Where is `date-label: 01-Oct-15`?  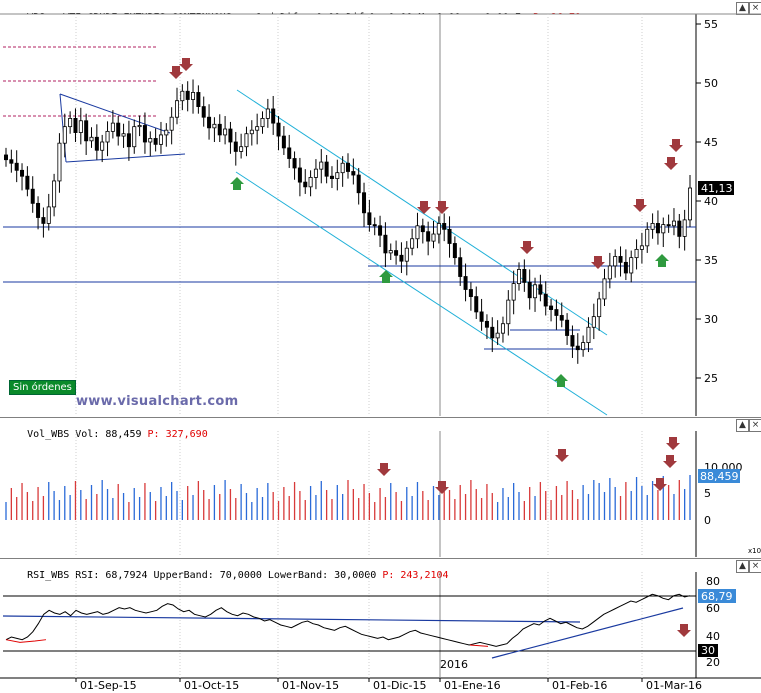
date-label: 01-Oct-15 is located at coordinates (211, 685).